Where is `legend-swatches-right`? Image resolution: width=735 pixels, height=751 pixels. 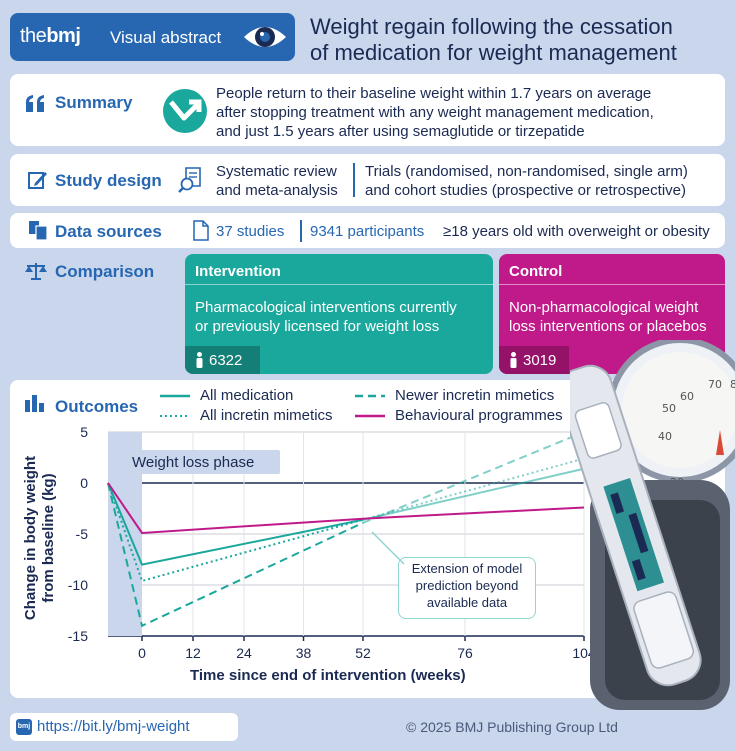
legend-swatches-right is located at coordinates (370, 406).